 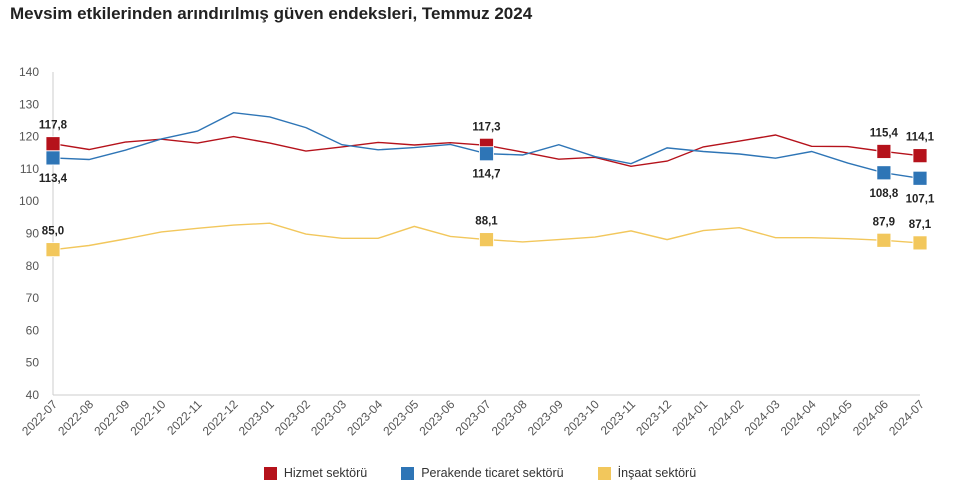 I want to click on x-tick-label: 2023-10, so click(x=581, y=417).